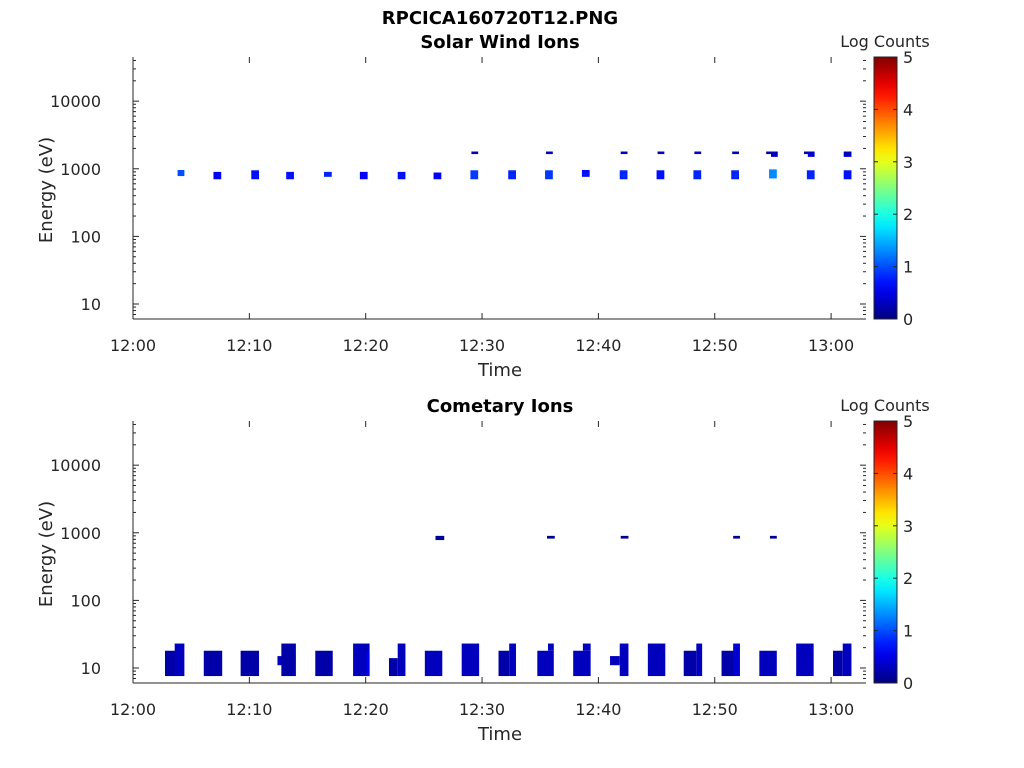 Image resolution: width=1024 pixels, height=768 pixels. I want to click on x-tick-label: 13:00, so click(831, 345).